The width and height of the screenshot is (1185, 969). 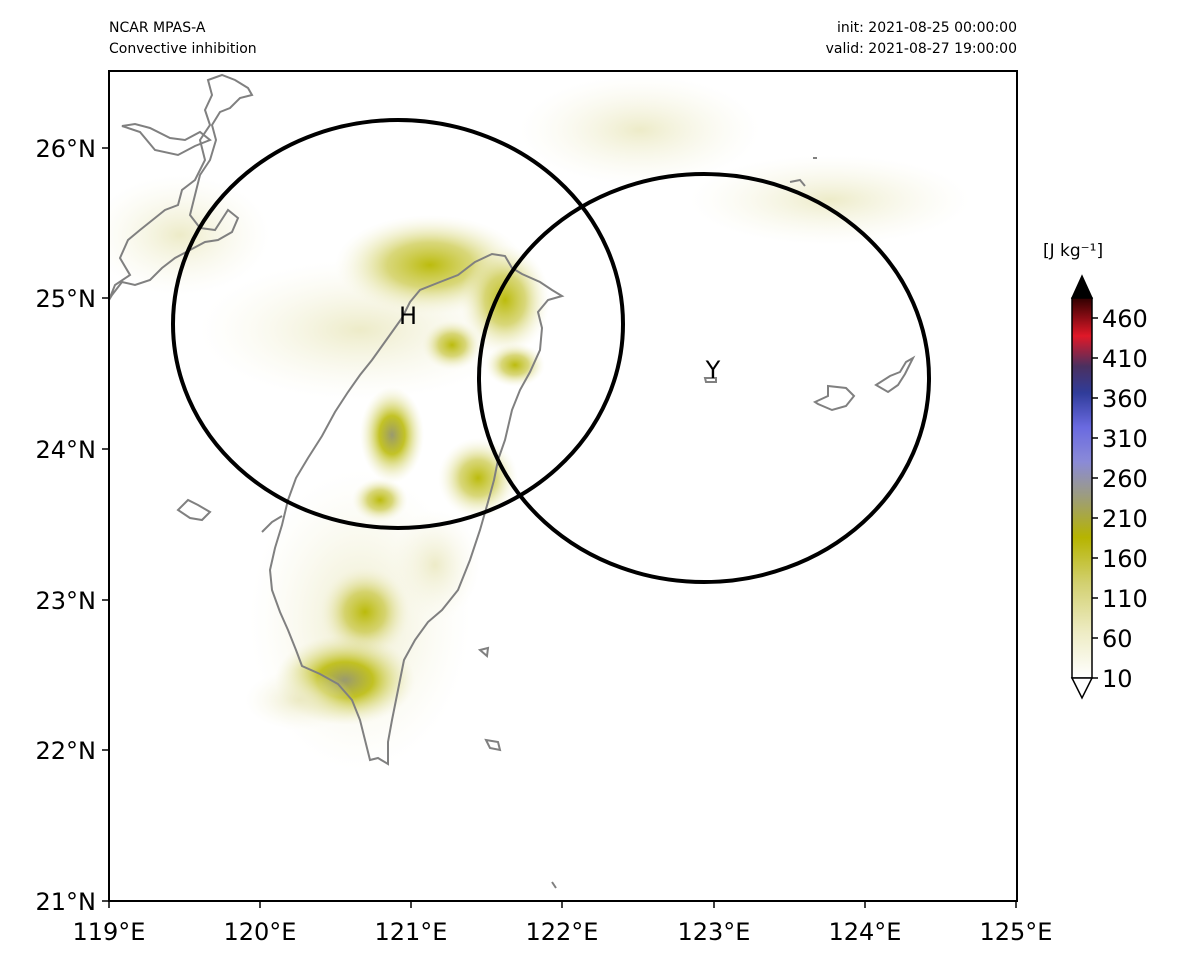 What do you see at coordinates (1125, 519) in the screenshot?
I see `colorbar-tick-label: 210` at bounding box center [1125, 519].